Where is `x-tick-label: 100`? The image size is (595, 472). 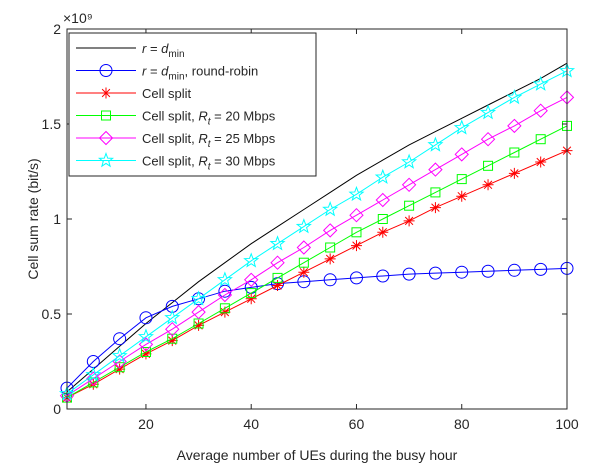
x-tick-label: 100 is located at coordinates (567, 424).